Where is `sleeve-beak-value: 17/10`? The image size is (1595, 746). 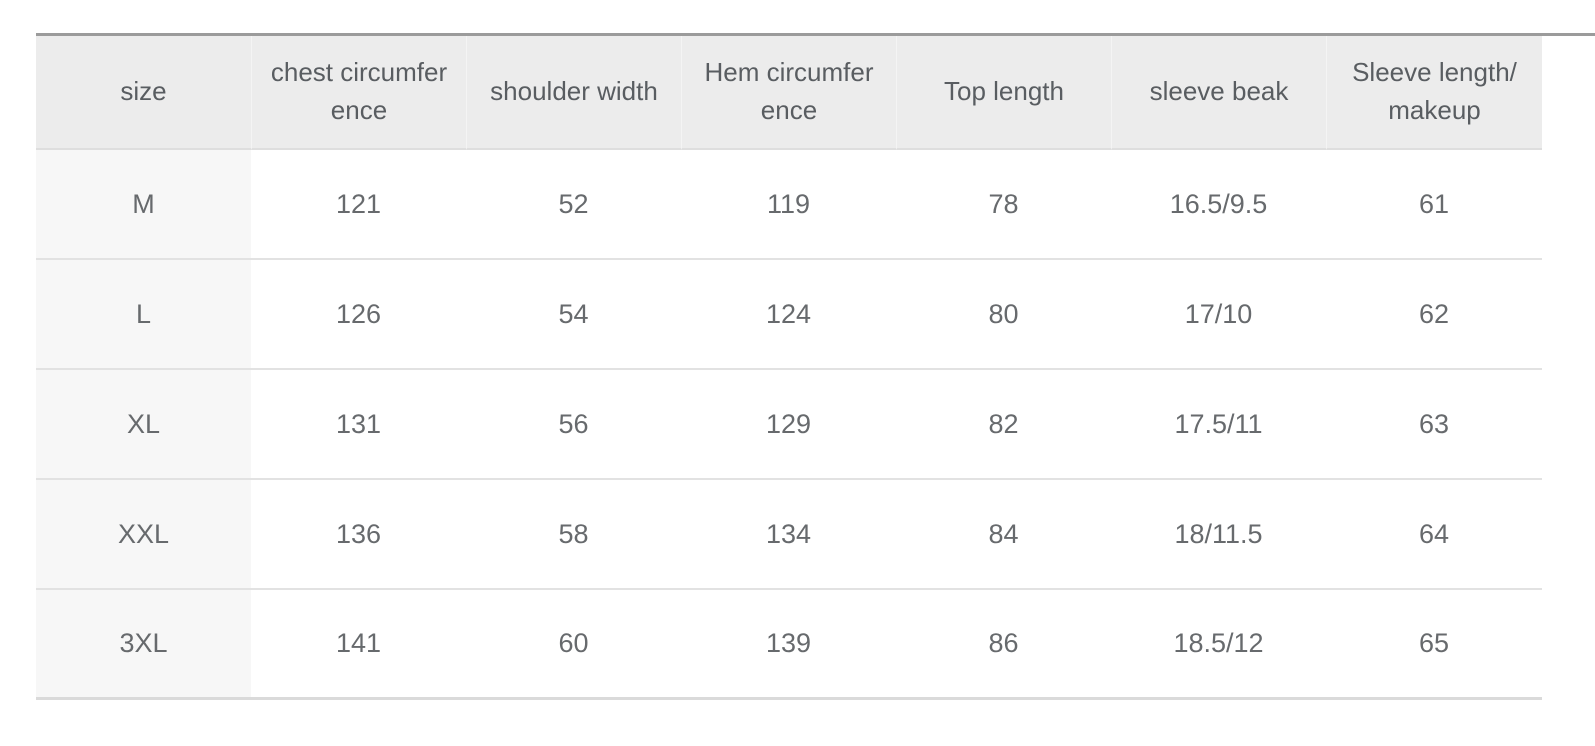 sleeve-beak-value: 17/10 is located at coordinates (1218, 315).